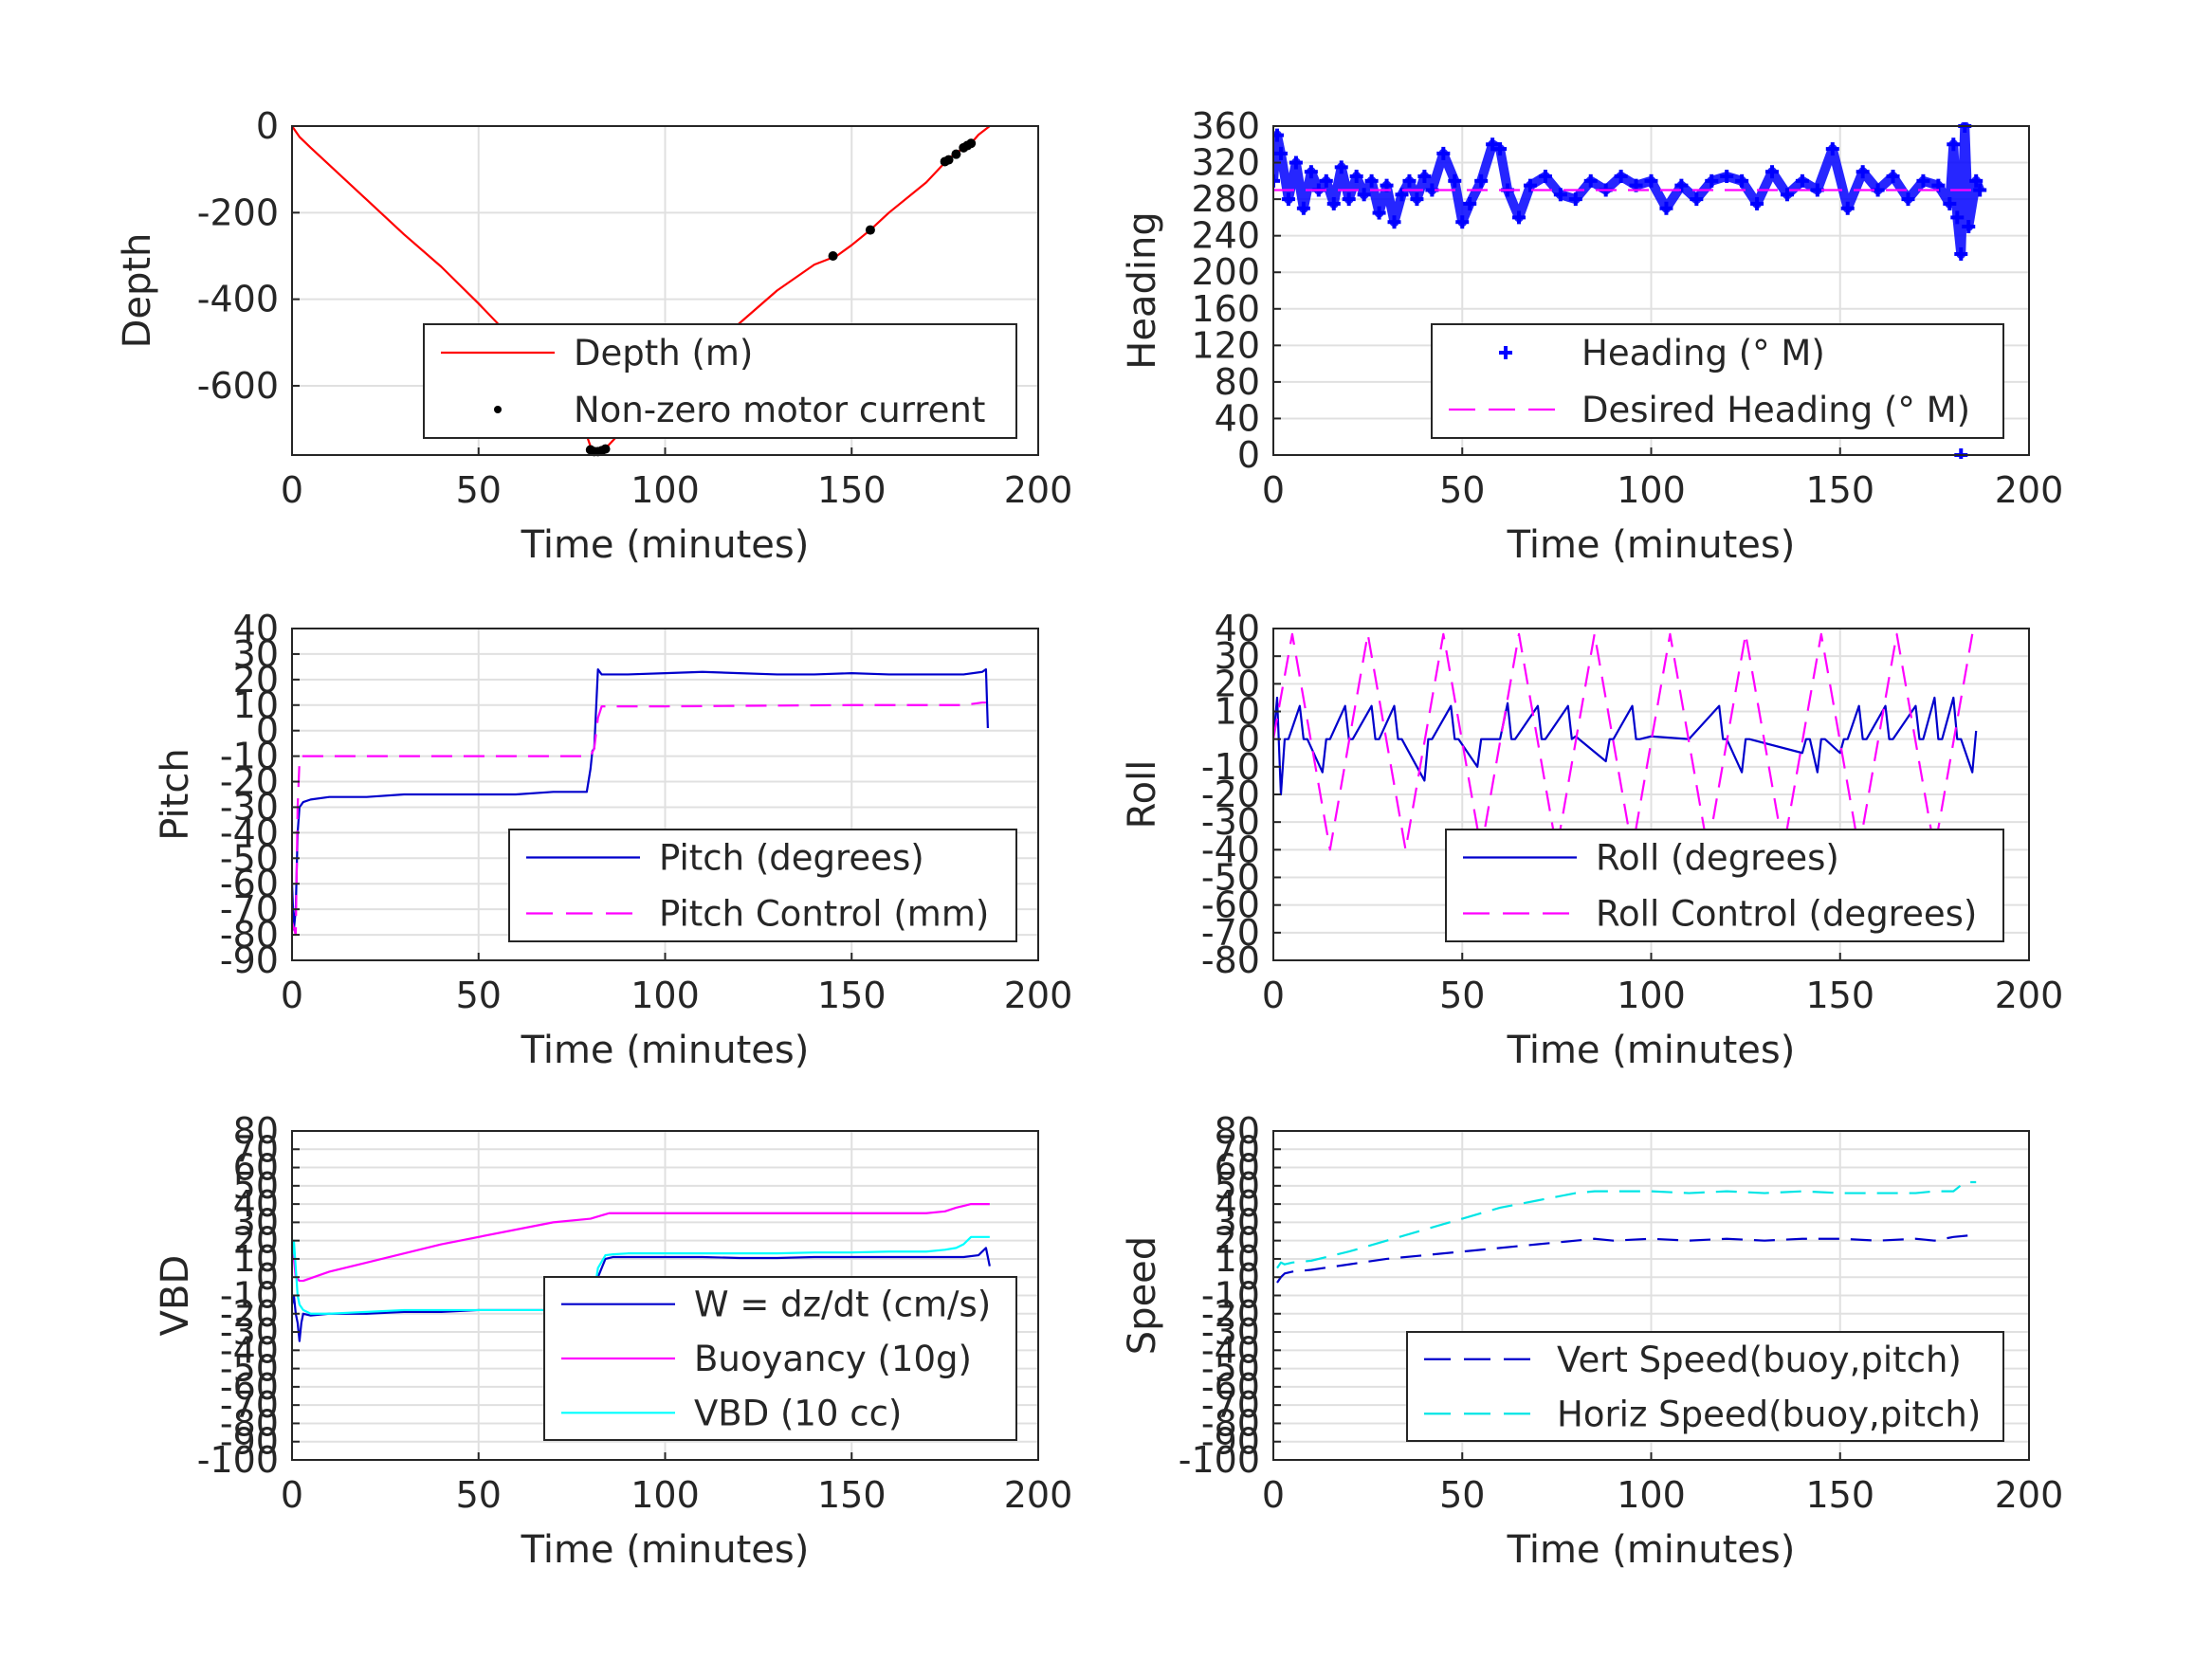 This screenshot has height=1659, width=2212. I want to click on legend-label: Roll (degrees), so click(1717, 858).